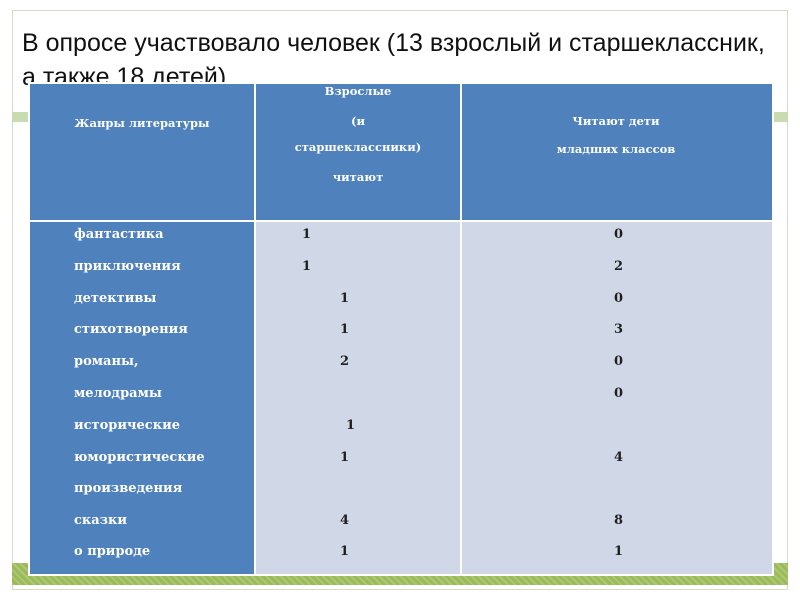 This screenshot has height=600, width=800. I want to click on header-adults-line3: старшеклассники), so click(358, 147).